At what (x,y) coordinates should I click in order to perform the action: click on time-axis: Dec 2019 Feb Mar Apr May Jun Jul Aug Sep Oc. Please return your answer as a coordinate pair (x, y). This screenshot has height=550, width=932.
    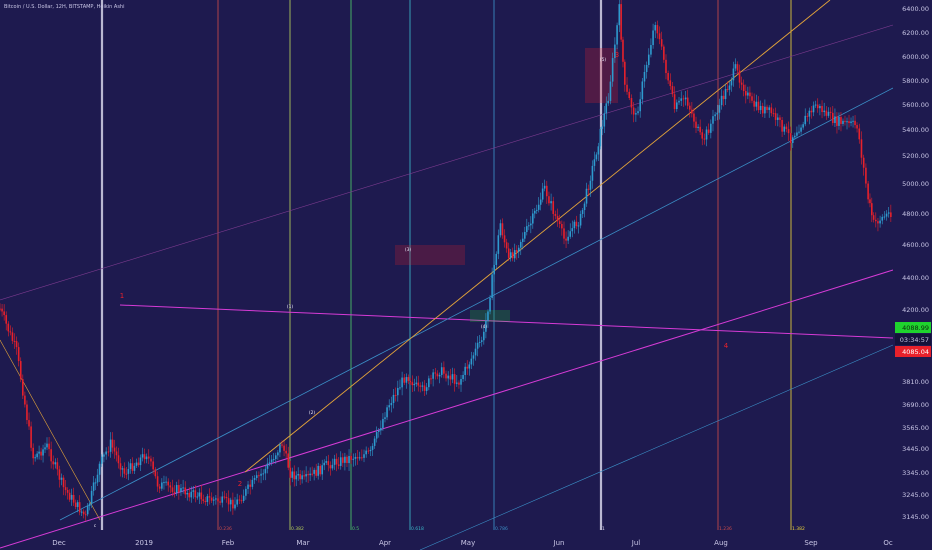
    Looking at the image, I should click on (472, 543).